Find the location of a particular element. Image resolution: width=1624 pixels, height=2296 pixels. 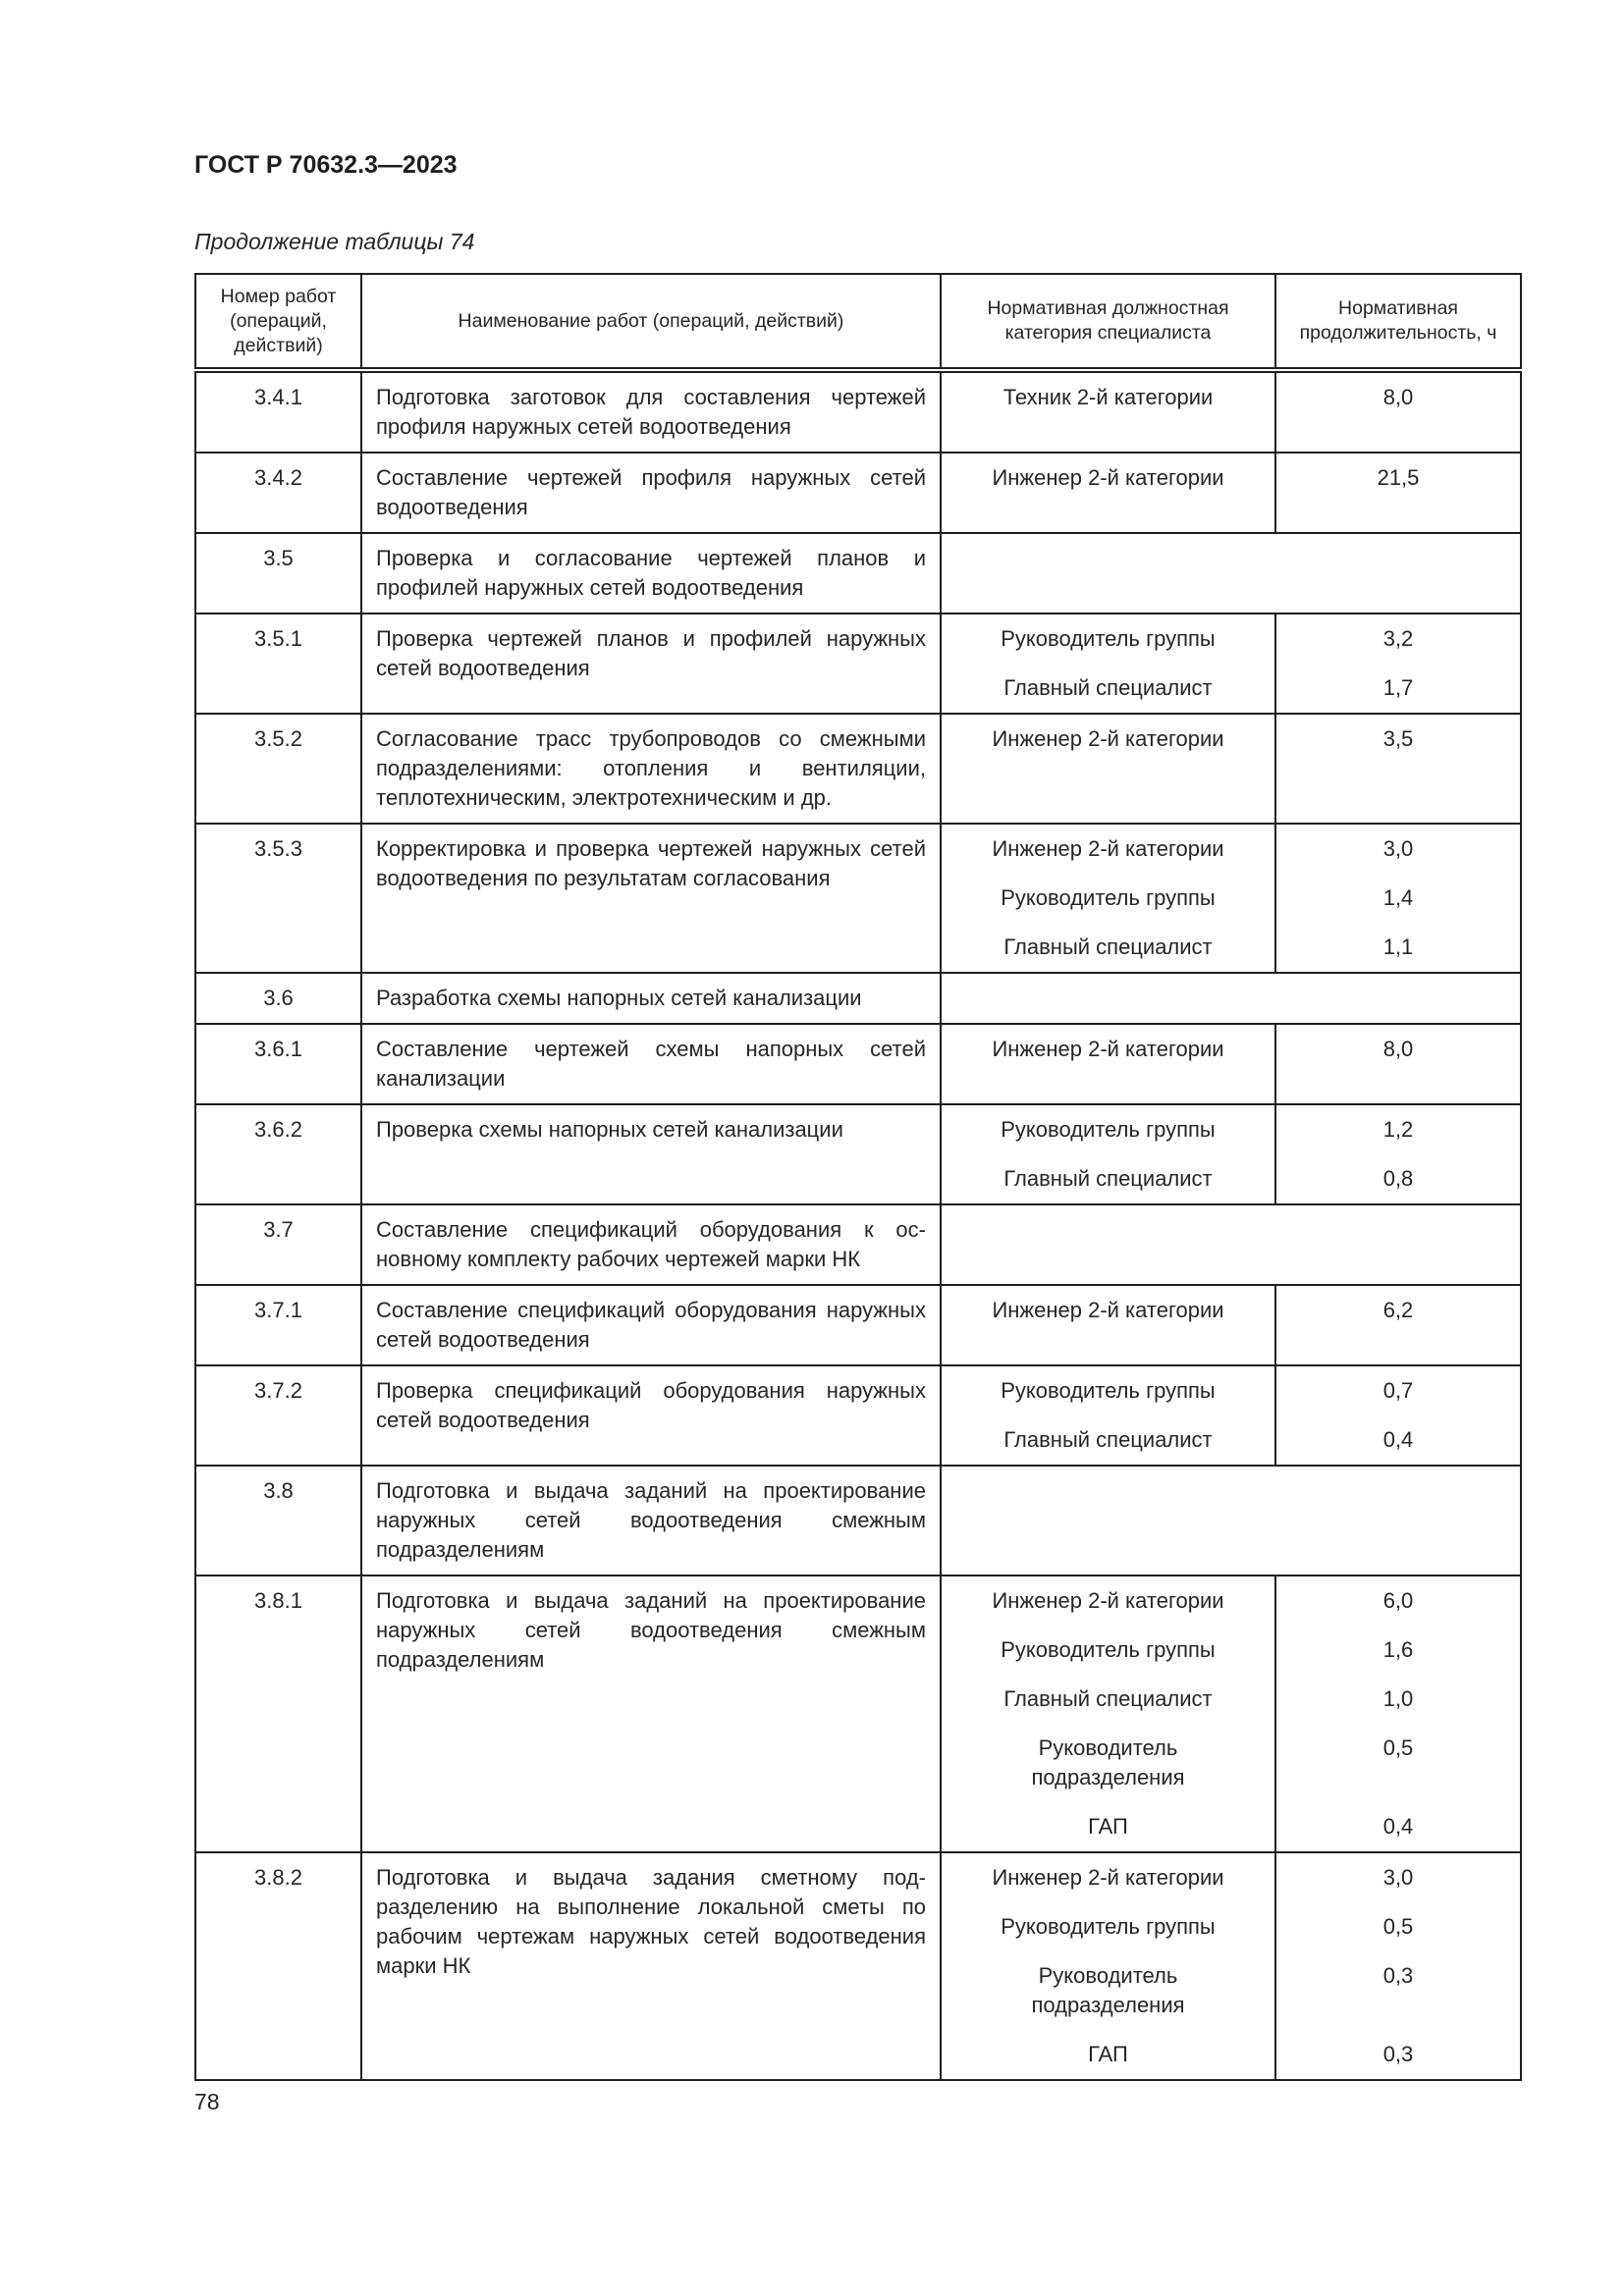

work-number: 3.7 is located at coordinates (278, 1244).